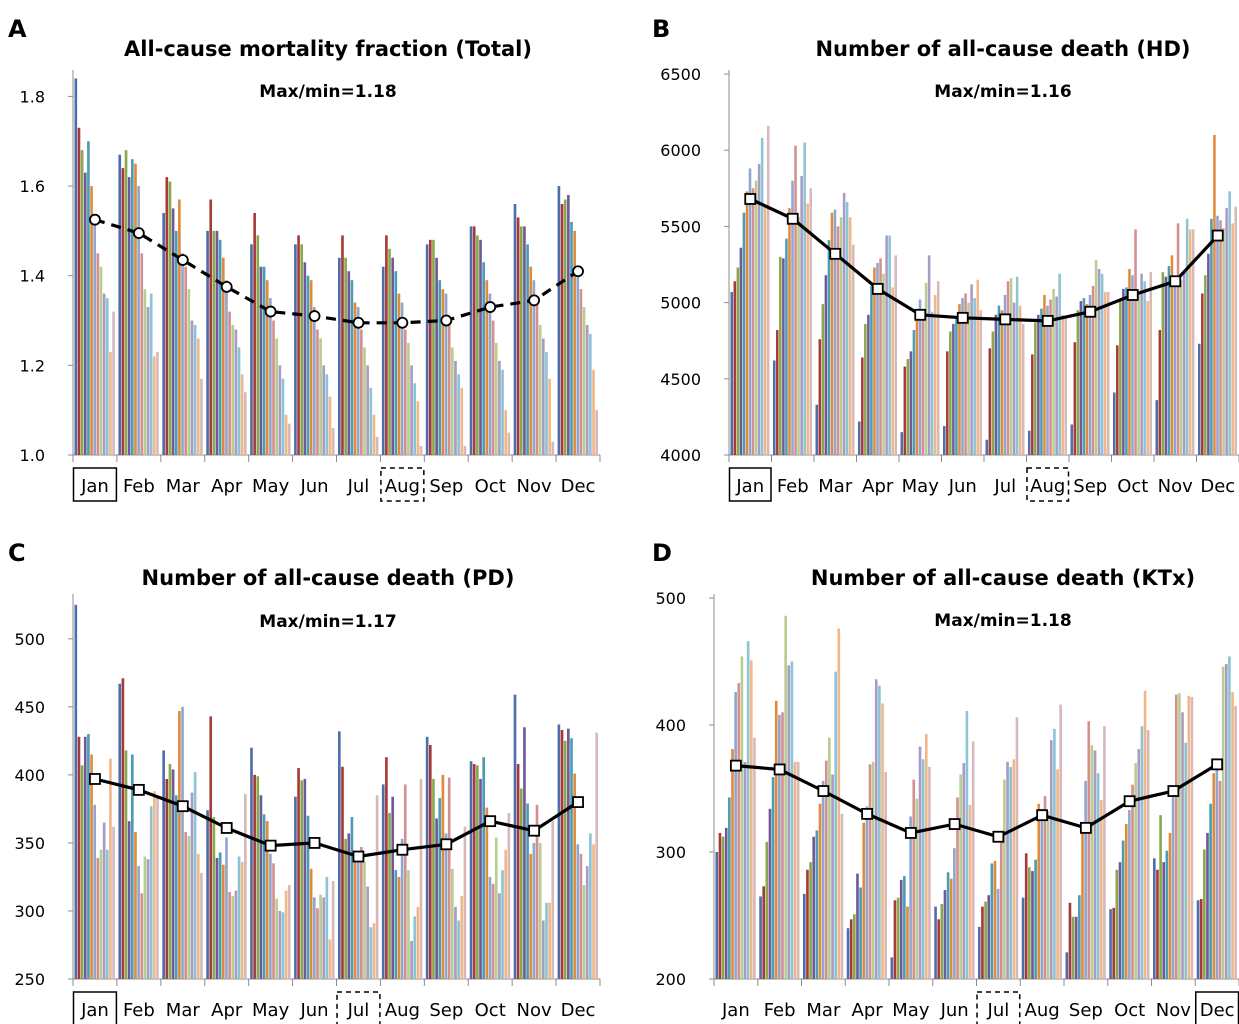 Image resolution: width=1239 pixels, height=1024 pixels. I want to click on bar-d-sep, so click(1073, 947).